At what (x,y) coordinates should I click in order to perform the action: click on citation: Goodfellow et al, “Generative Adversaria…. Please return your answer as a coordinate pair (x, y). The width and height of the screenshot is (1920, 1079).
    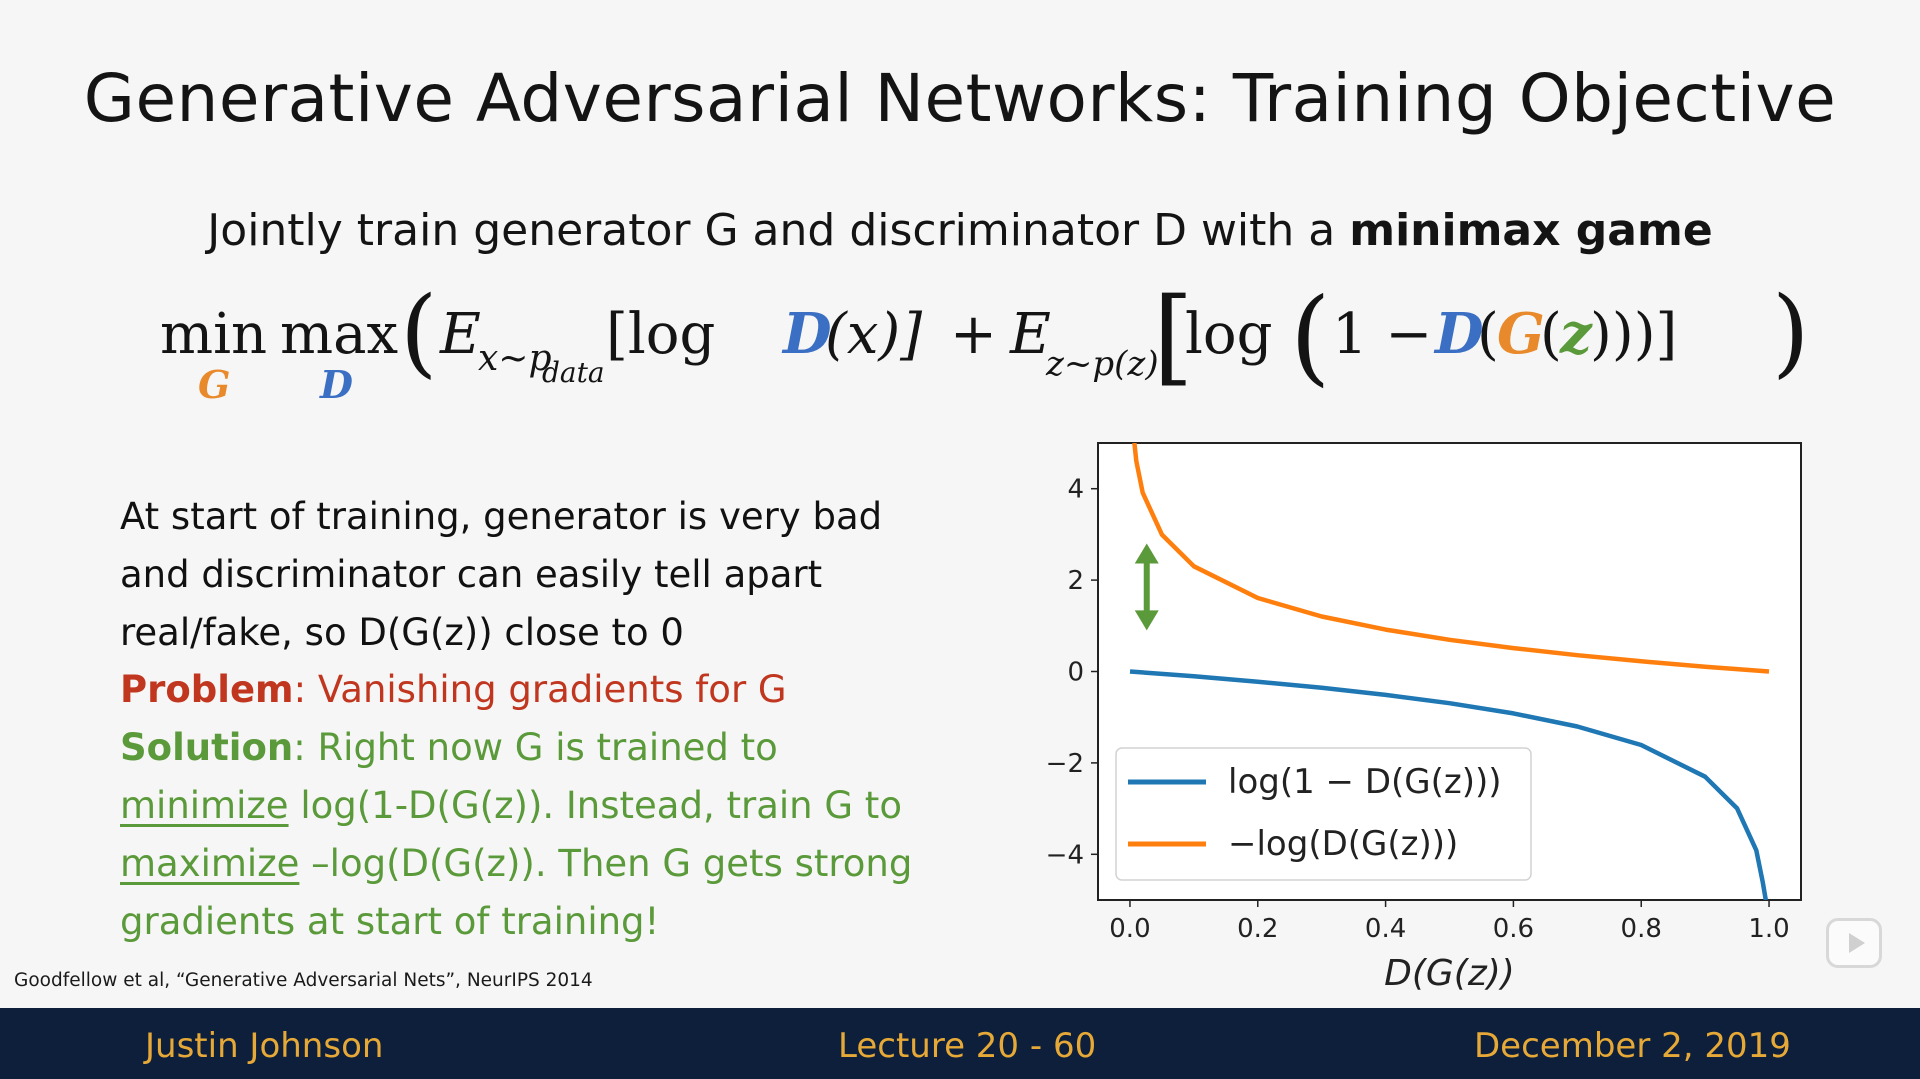
    Looking at the image, I should click on (303, 980).